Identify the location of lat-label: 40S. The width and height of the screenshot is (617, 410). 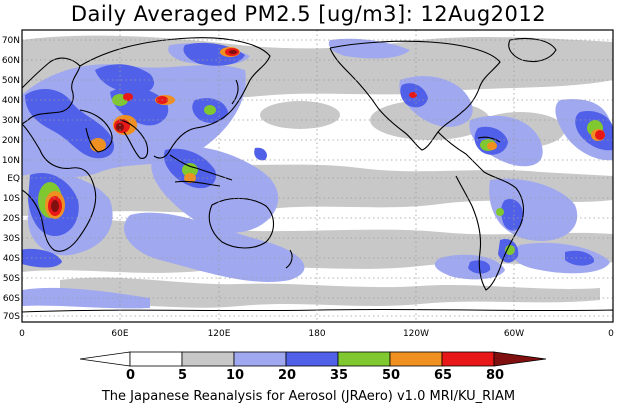
(11, 259).